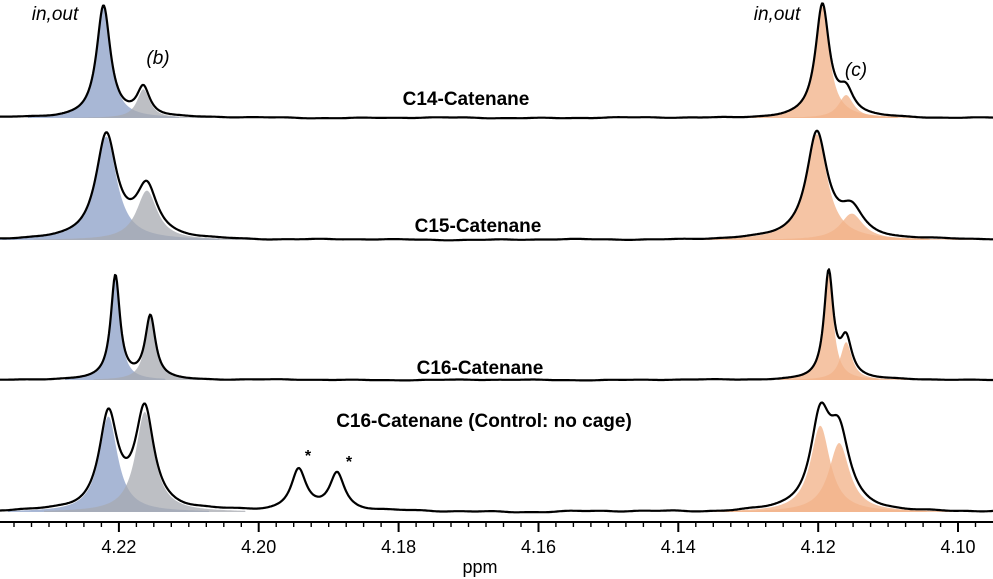 Image resolution: width=993 pixels, height=579 pixels. What do you see at coordinates (479, 567) in the screenshot?
I see `x-axis-title: ppm` at bounding box center [479, 567].